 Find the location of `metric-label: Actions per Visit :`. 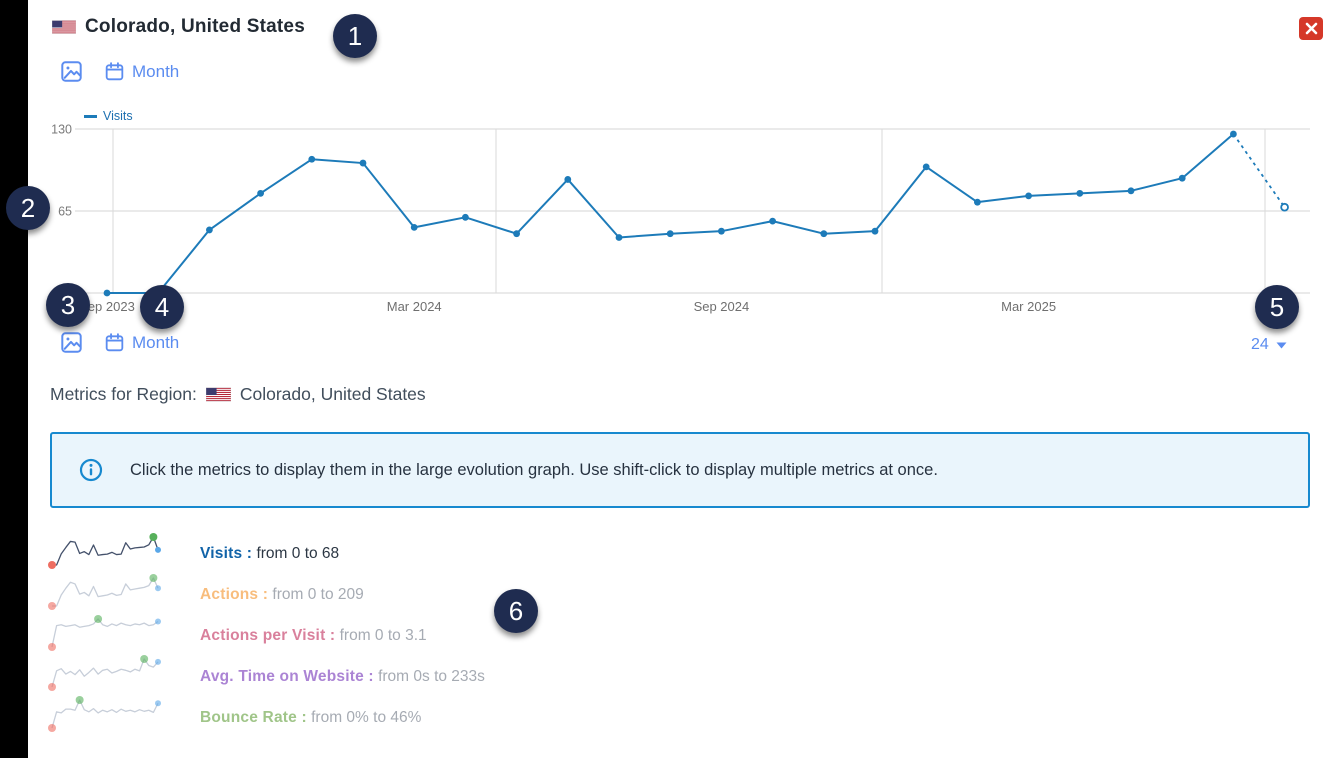

metric-label: Actions per Visit : is located at coordinates (268, 635).